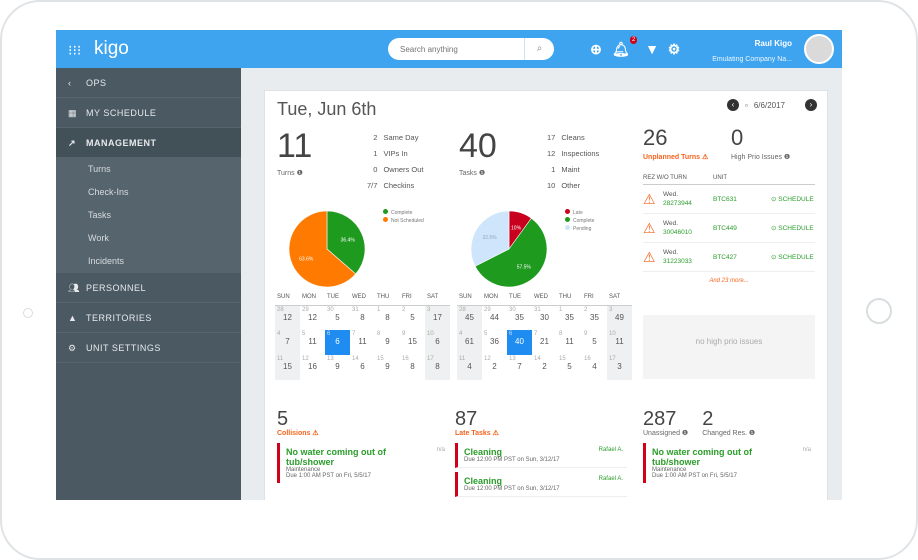 This screenshot has height=560, width=918. What do you see at coordinates (312, 342) in the screenshot?
I see `calendar-day: 5 11` at bounding box center [312, 342].